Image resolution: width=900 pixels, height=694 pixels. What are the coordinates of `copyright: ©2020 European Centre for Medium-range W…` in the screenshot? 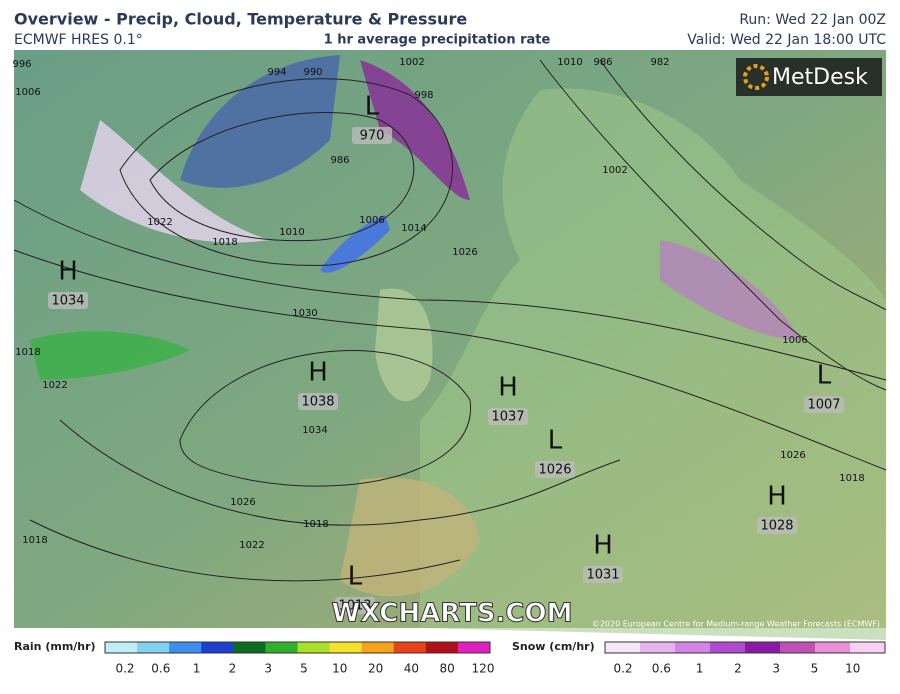 It's located at (736, 624).